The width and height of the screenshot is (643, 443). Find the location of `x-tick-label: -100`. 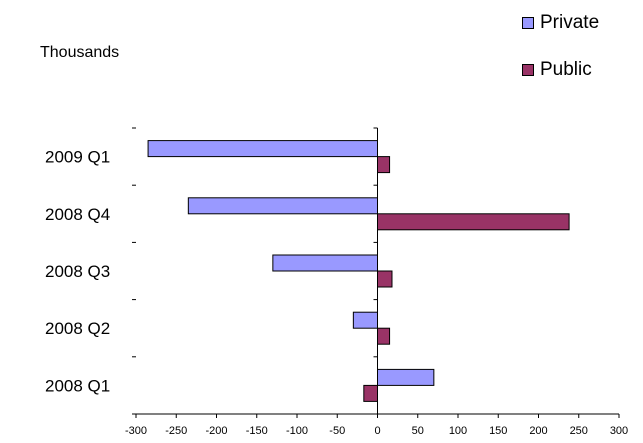

x-tick-label: -100 is located at coordinates (297, 431).